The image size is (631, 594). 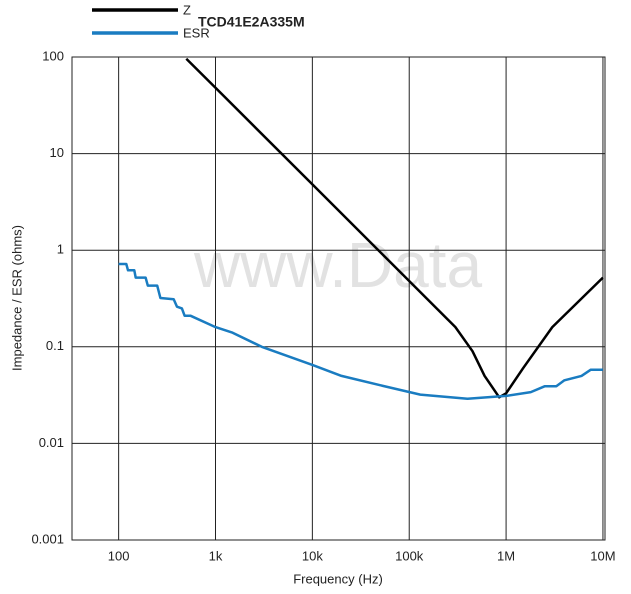 What do you see at coordinates (119, 555) in the screenshot?
I see `x-tick-label: 100` at bounding box center [119, 555].